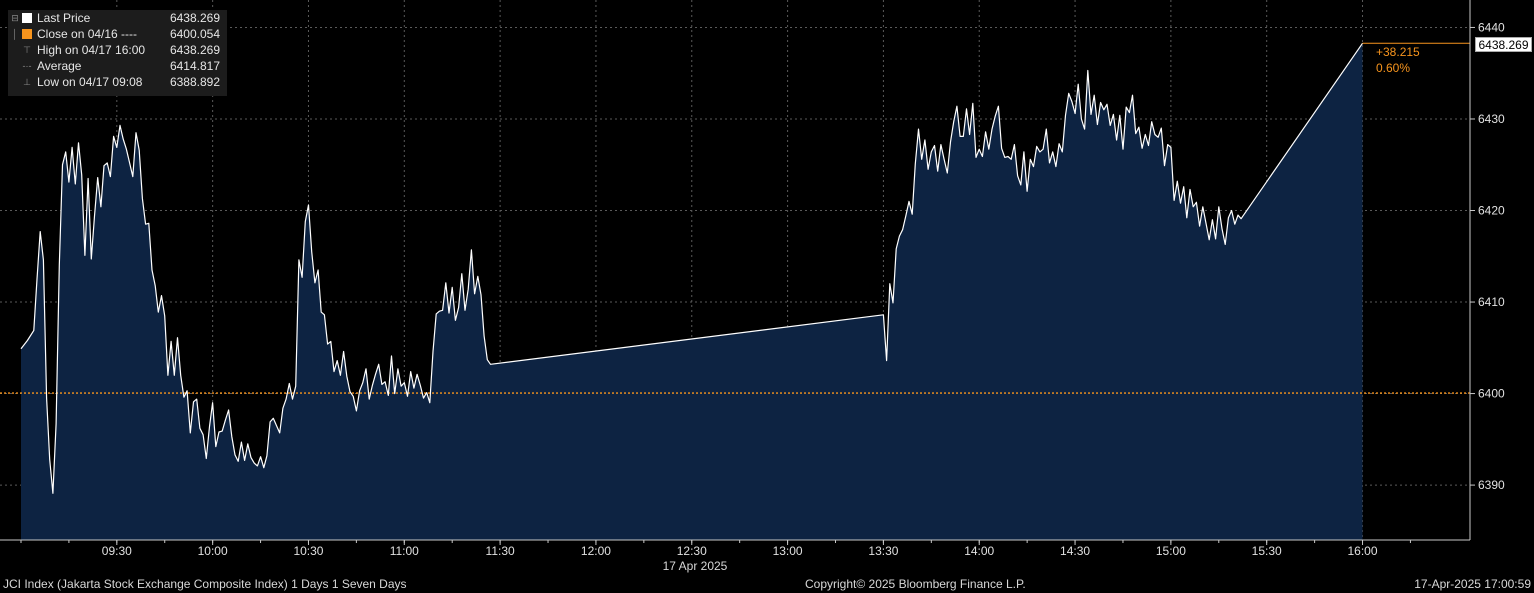 This screenshot has width=1534, height=593. Describe the element at coordinates (1075, 551) in the screenshot. I see `x-tick-label: 14:30` at that location.